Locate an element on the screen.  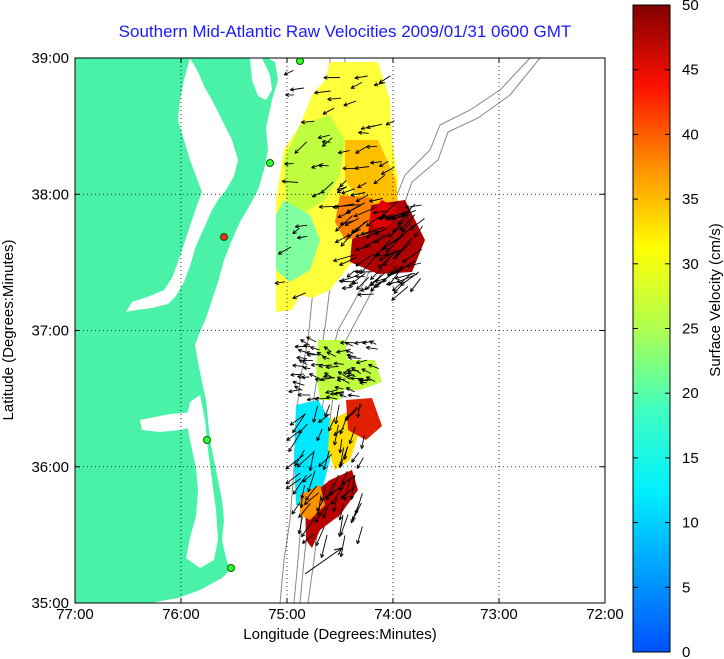
pamlico-sound is located at coordinates (202, 481).